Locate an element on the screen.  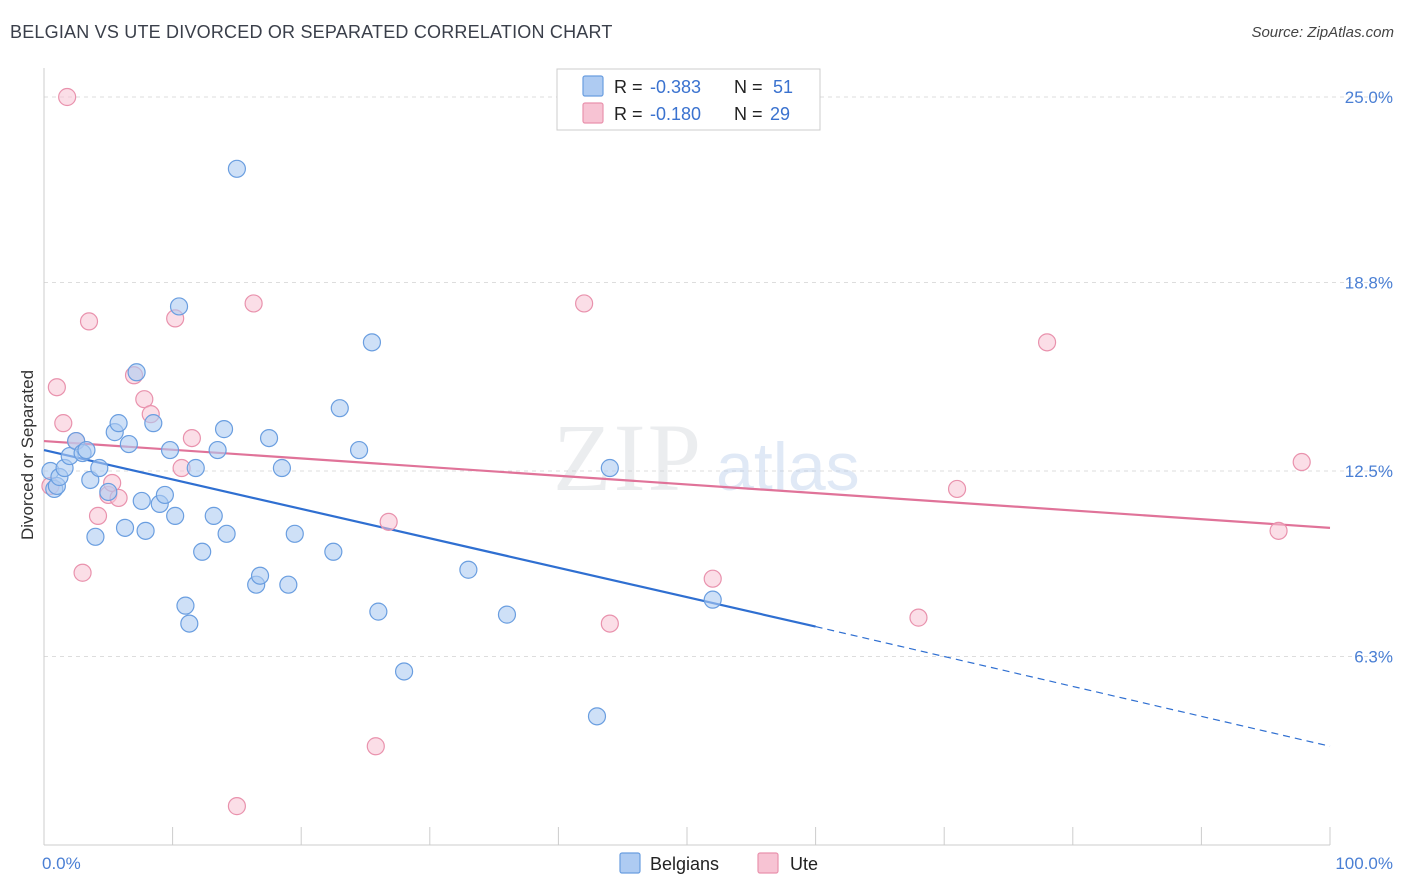
y-tick-label: 18.8% is located at coordinates (1369, 283).